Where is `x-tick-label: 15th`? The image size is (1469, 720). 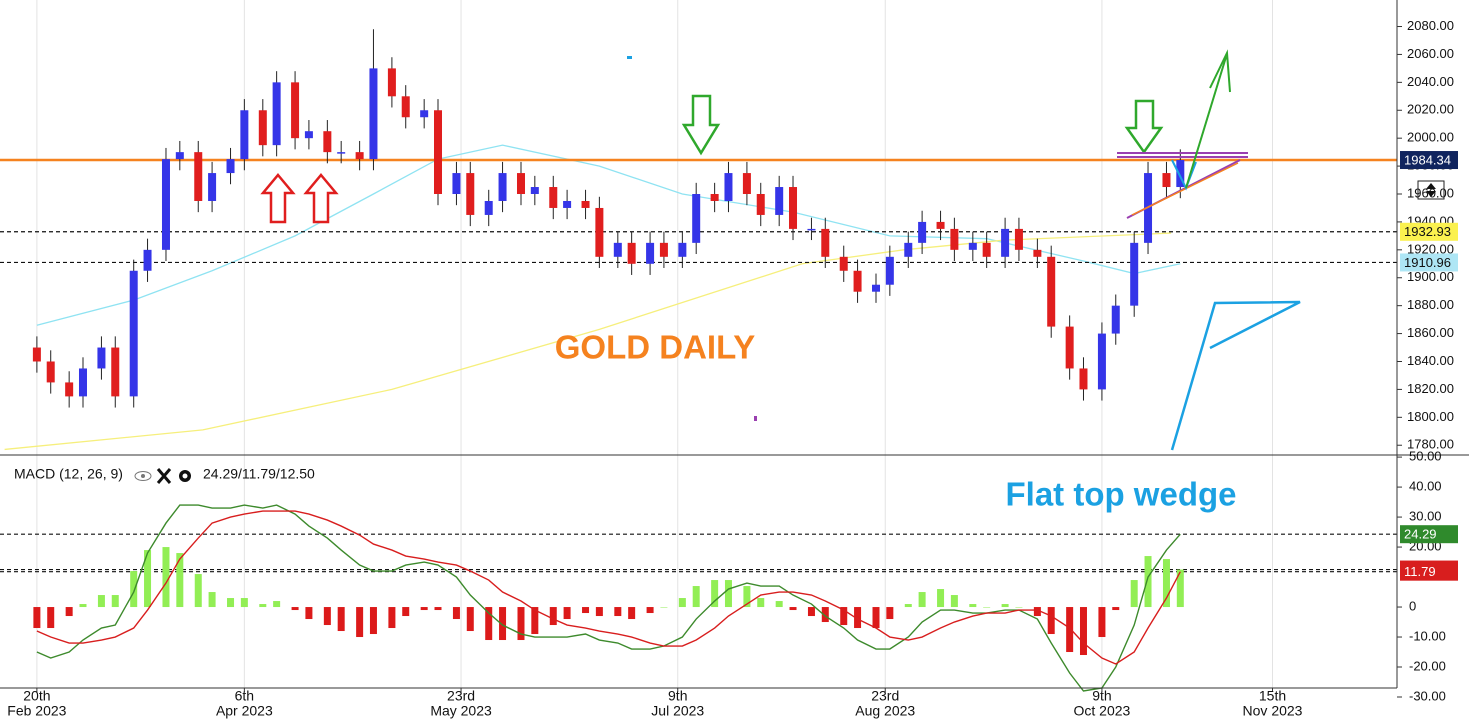 x-tick-label: 15th is located at coordinates (1272, 696).